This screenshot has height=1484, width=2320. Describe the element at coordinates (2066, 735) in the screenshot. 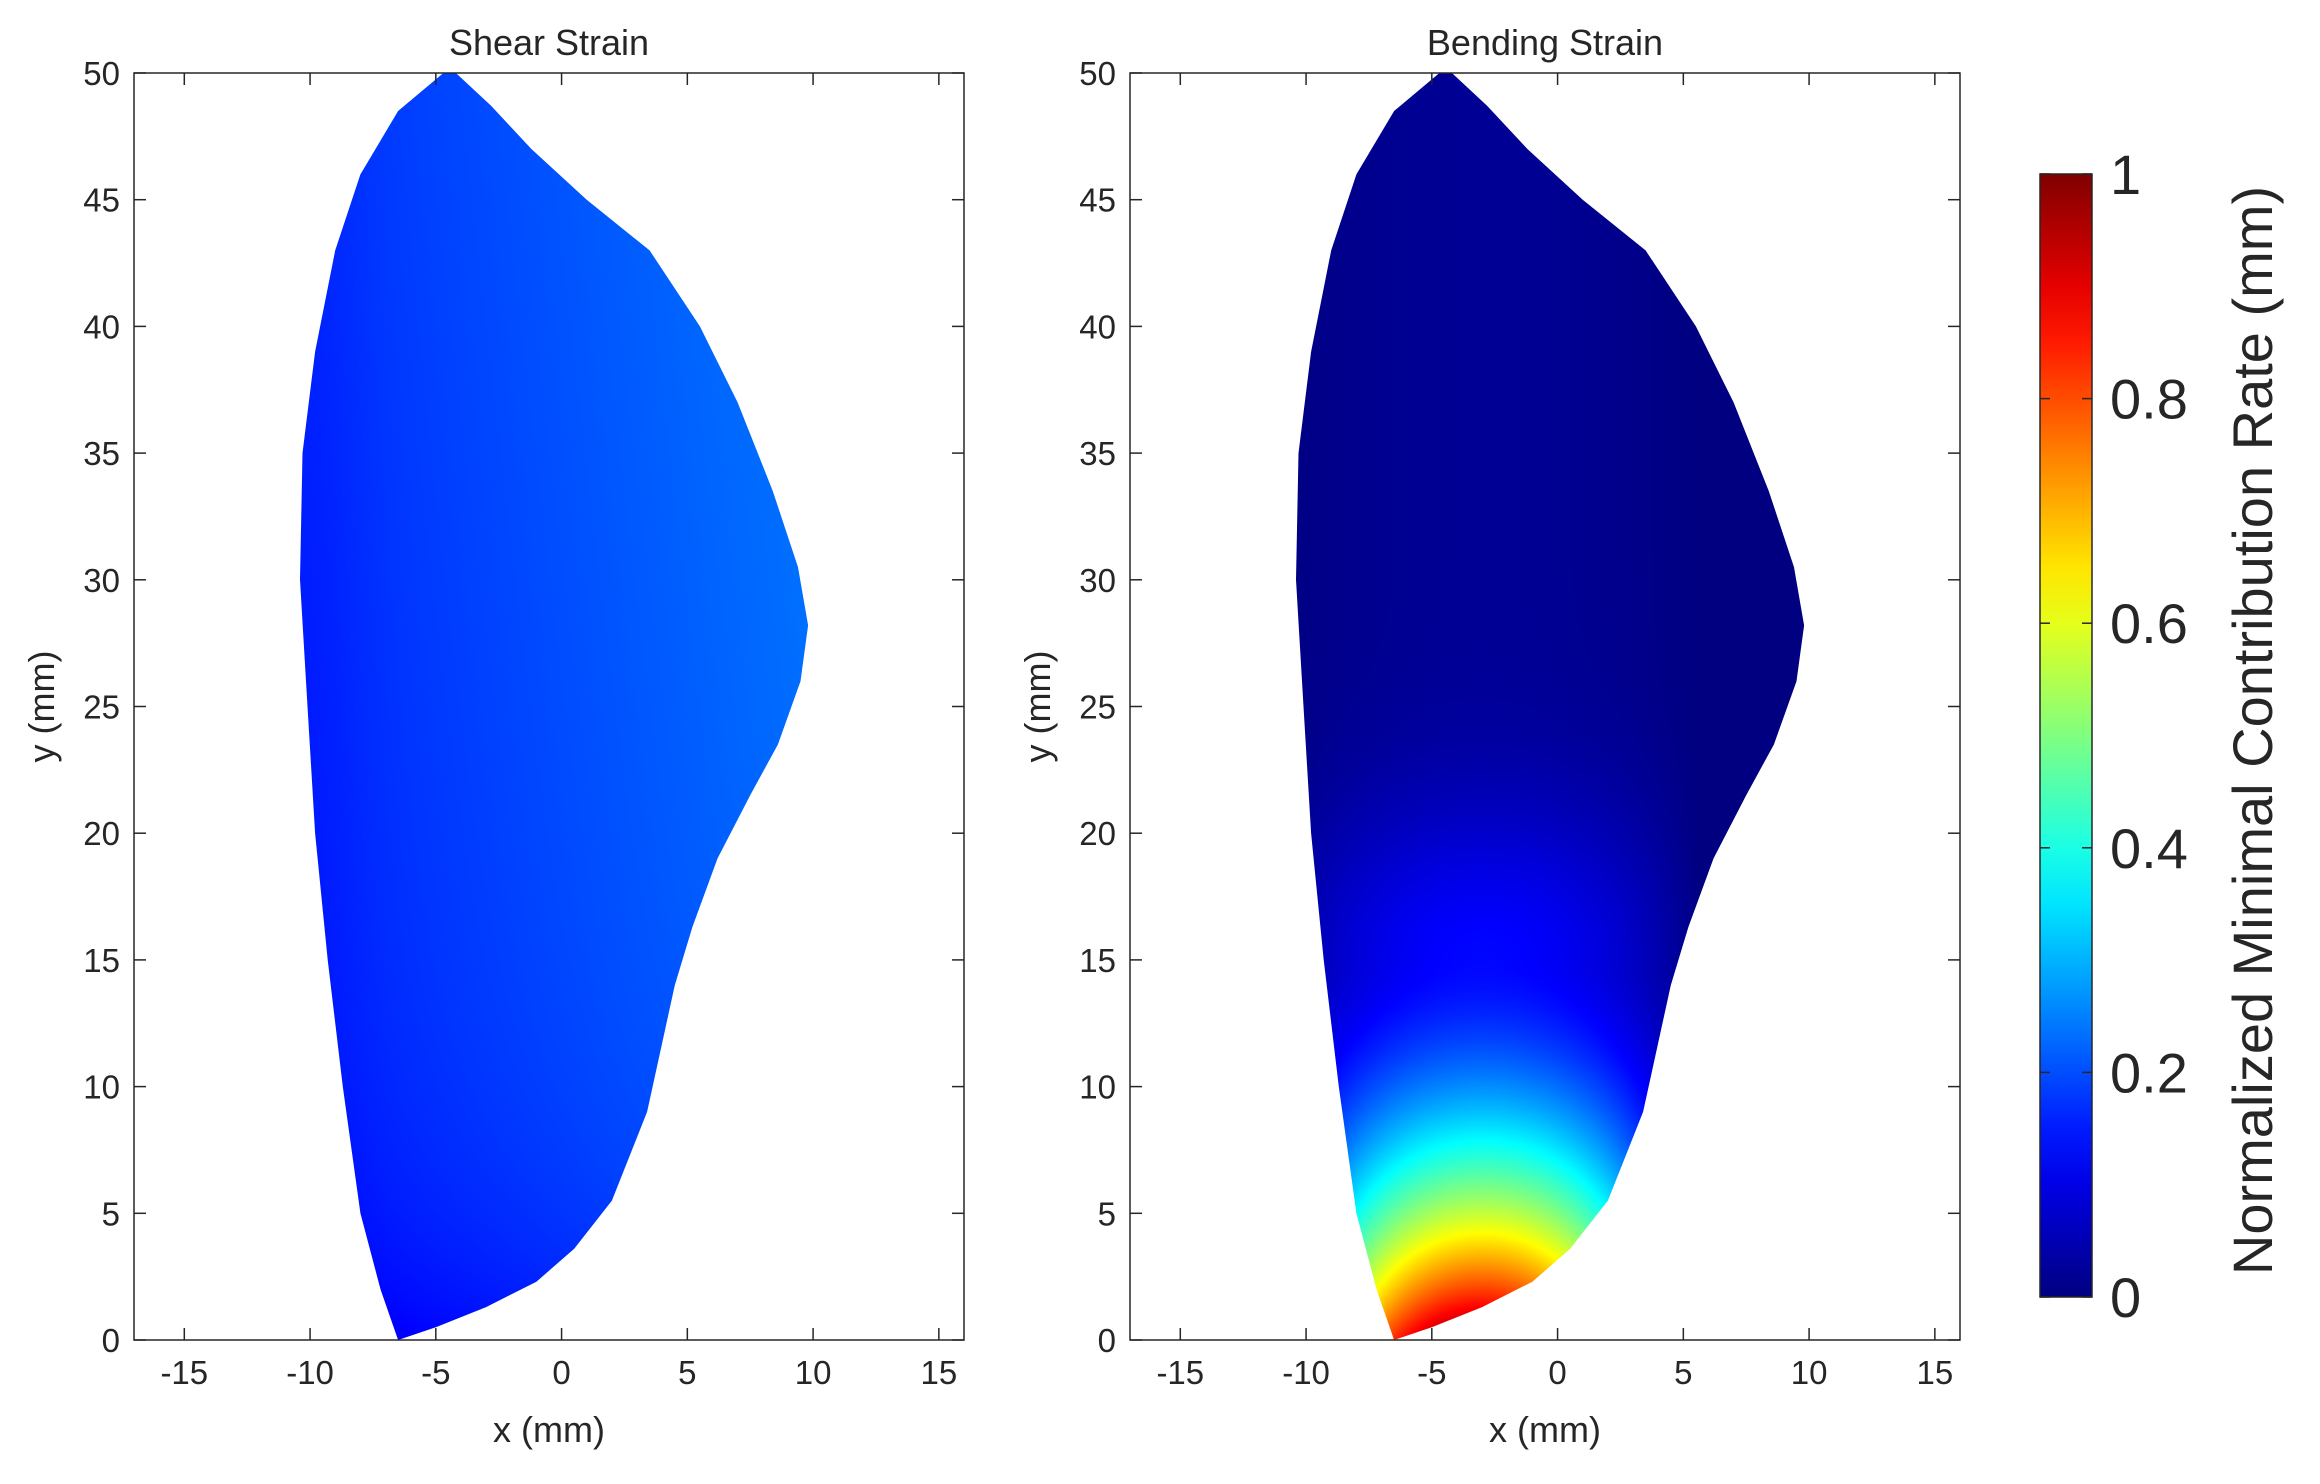

I see `colorbar-gradient` at that location.